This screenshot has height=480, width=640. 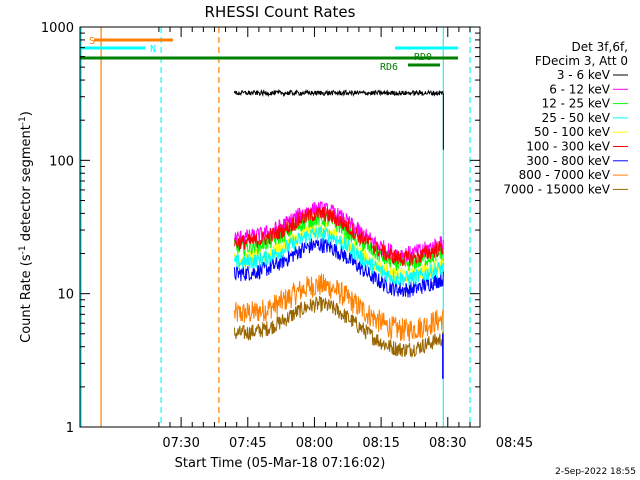 I want to click on legend-entry-label: 100 - 300 keV, so click(x=568, y=147).